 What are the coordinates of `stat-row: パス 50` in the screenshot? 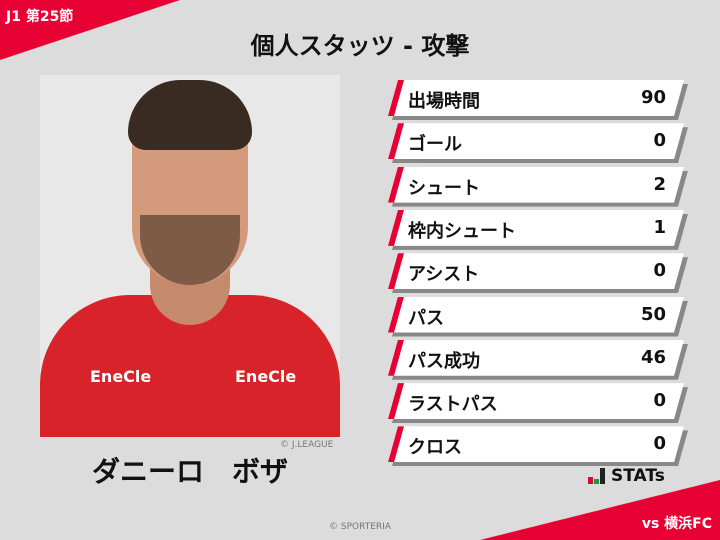 It's located at (538, 314).